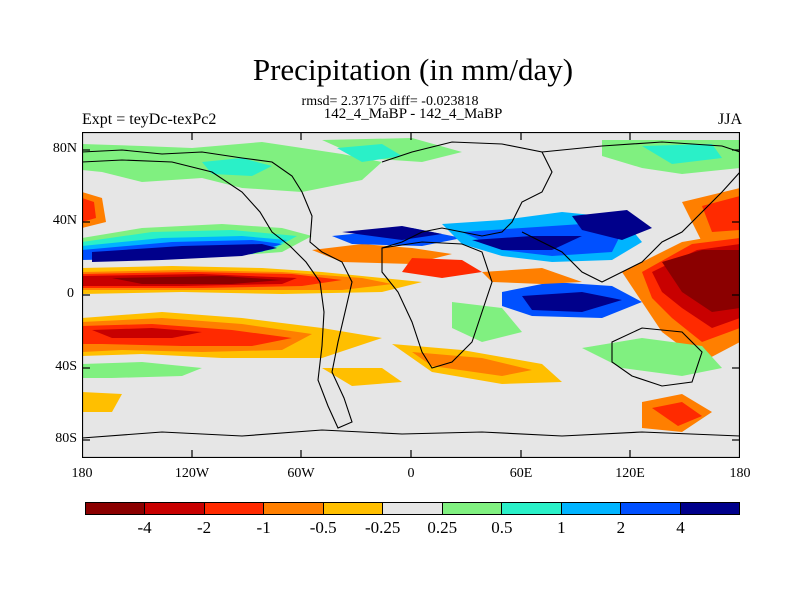 Image resolution: width=800 pixels, height=600 pixels. I want to click on ytick-label: 80N, so click(64, 148).